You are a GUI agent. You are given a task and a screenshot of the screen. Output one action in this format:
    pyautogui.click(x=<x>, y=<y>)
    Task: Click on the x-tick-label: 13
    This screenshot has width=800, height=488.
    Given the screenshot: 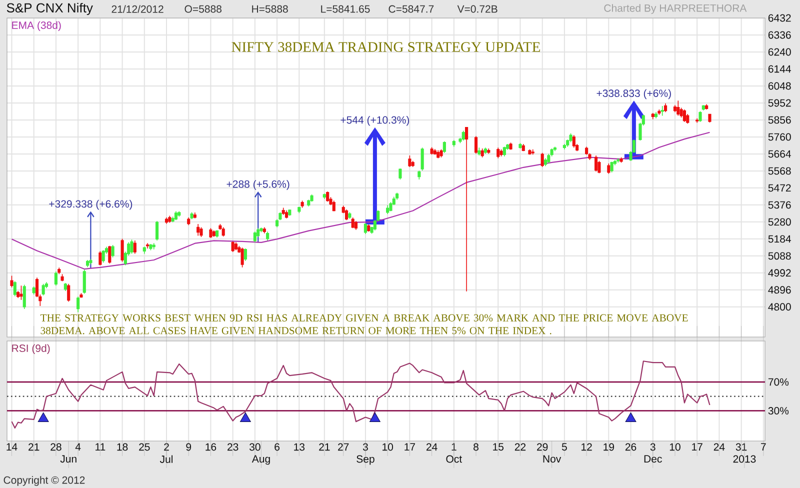 What is the action you would take?
    pyautogui.click(x=299, y=447)
    